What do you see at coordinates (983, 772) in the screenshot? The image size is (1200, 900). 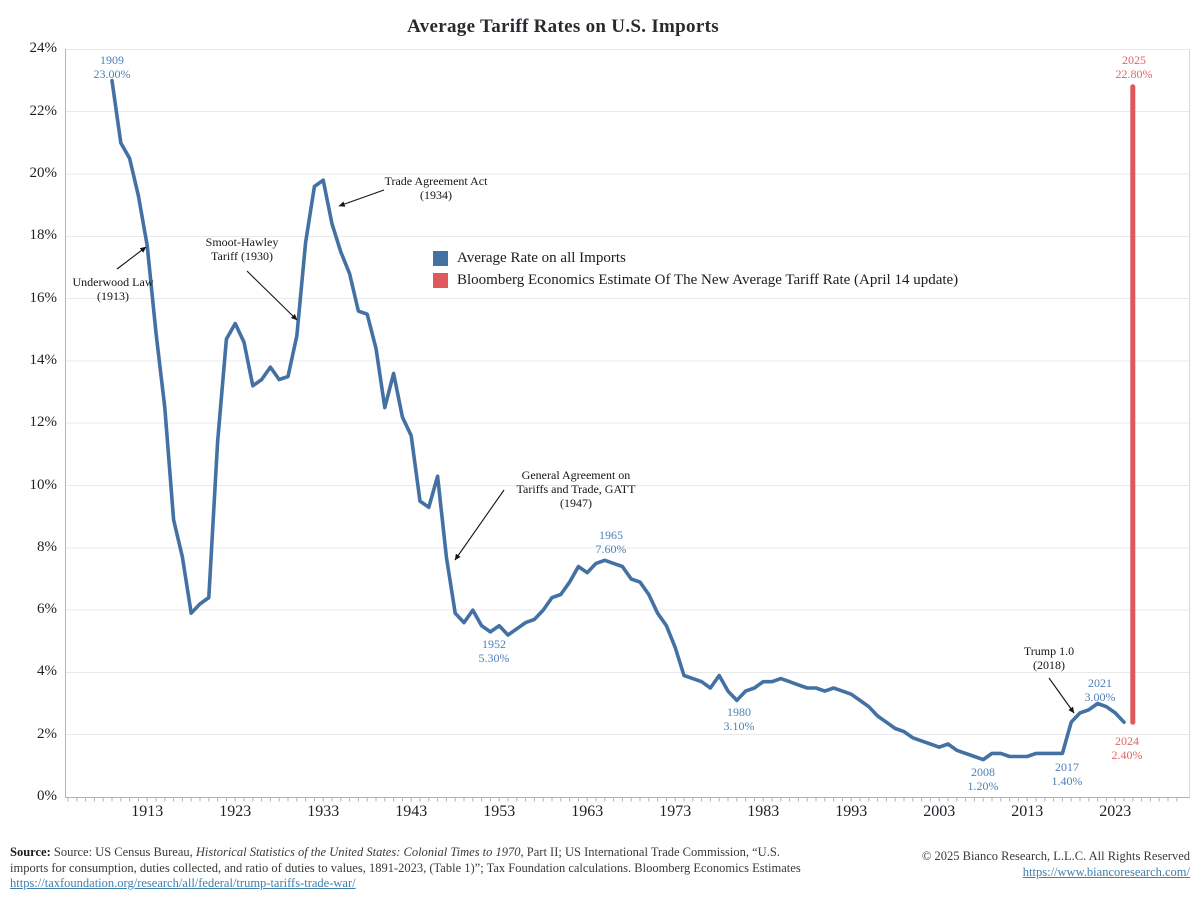 I see `annotation-line: 2008` at bounding box center [983, 772].